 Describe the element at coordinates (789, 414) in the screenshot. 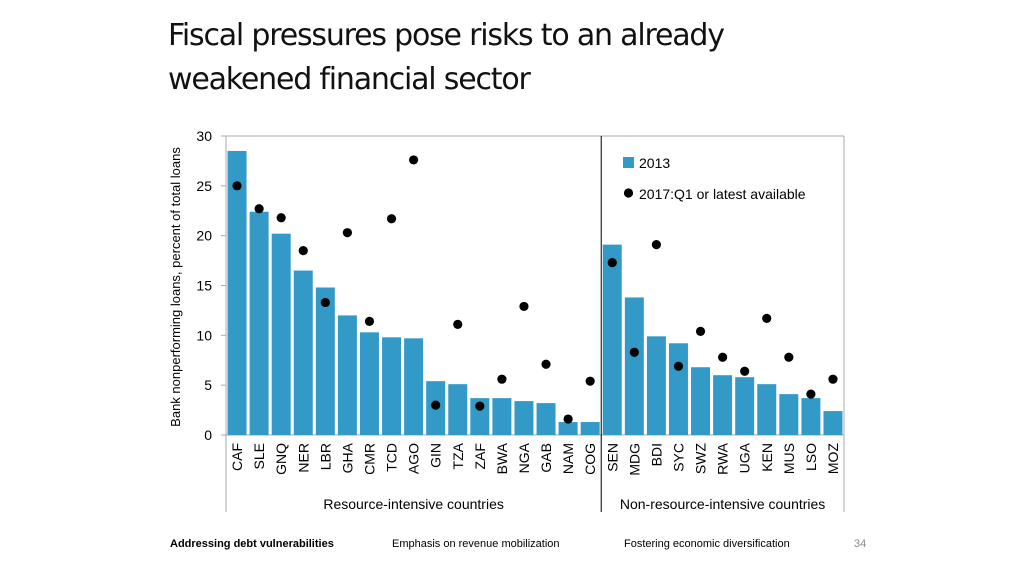

I see `bar-mus` at that location.